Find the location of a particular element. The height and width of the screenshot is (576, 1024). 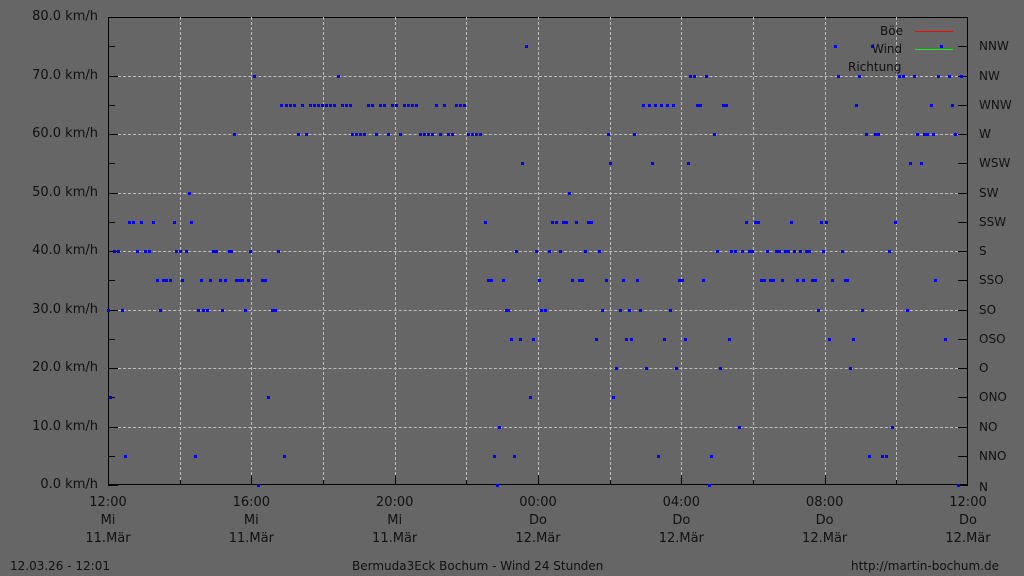

legend-label-wind: Wind is located at coordinates (887, 49).